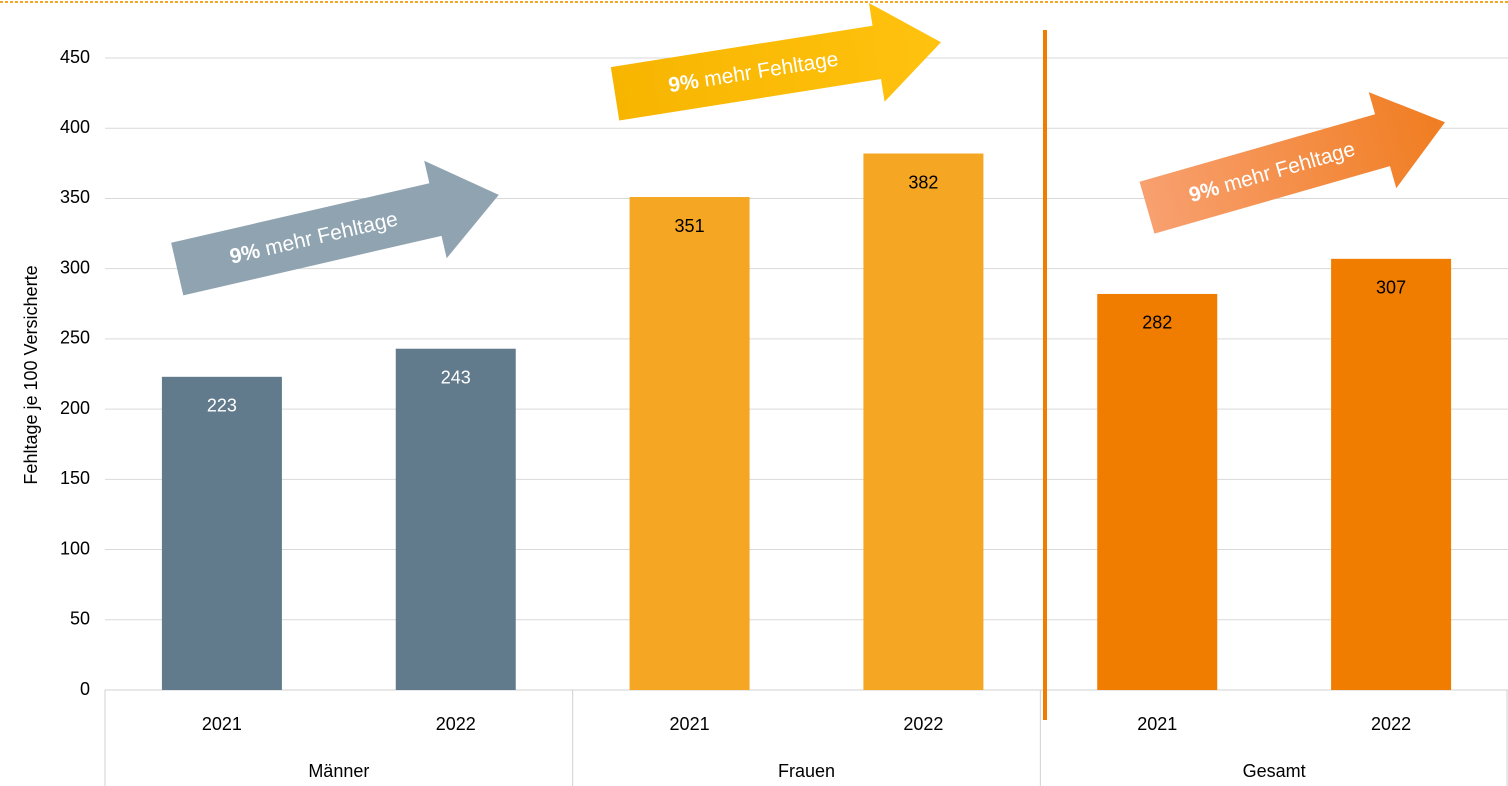 This screenshot has height=786, width=1508. I want to click on y-tick-label: 300, so click(75, 267).